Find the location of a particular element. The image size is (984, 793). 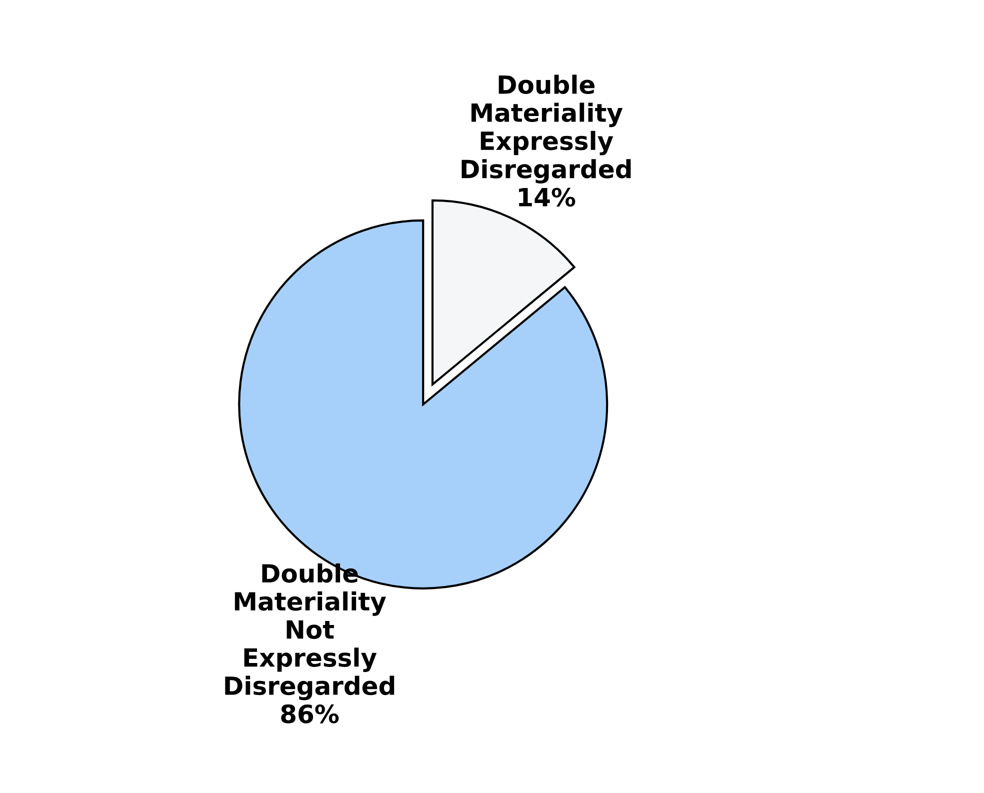

slice-label: Double Materiality Not Expressly Disregarded is located at coordinates (309, 631).